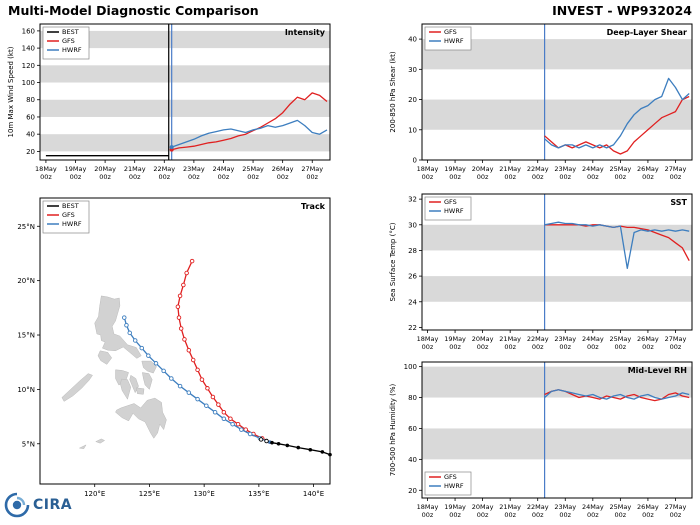  Describe the element at coordinates (622, 10) in the screenshot. I see `storm-id: INVEST - WP932024` at that location.